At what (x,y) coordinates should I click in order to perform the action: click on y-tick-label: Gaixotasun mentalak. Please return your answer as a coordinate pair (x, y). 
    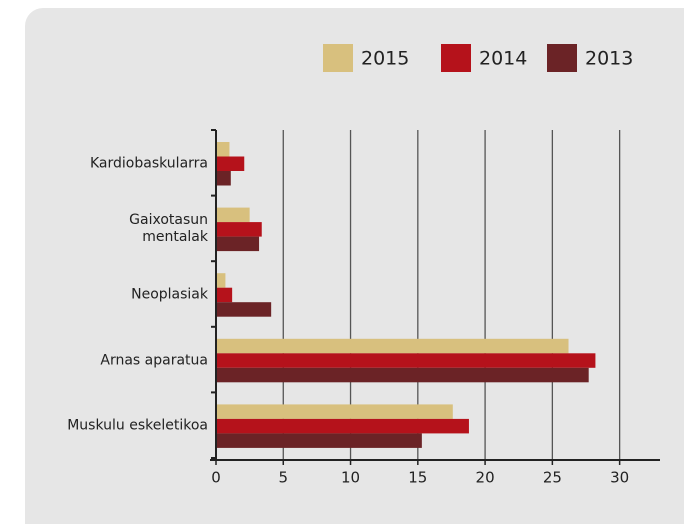
    Looking at the image, I should click on (168, 229).